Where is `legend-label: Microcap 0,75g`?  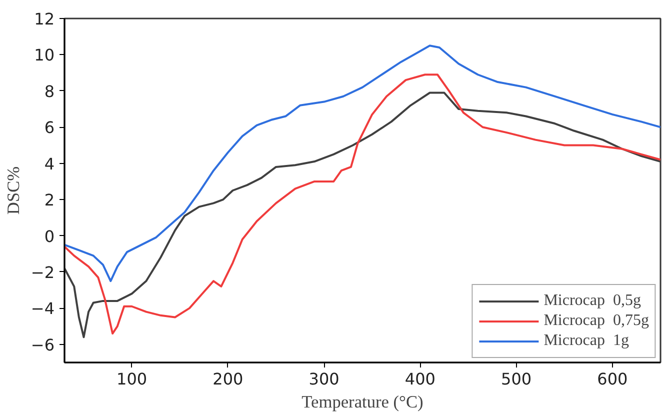
legend-label: Microcap 0,75g is located at coordinates (596, 321).